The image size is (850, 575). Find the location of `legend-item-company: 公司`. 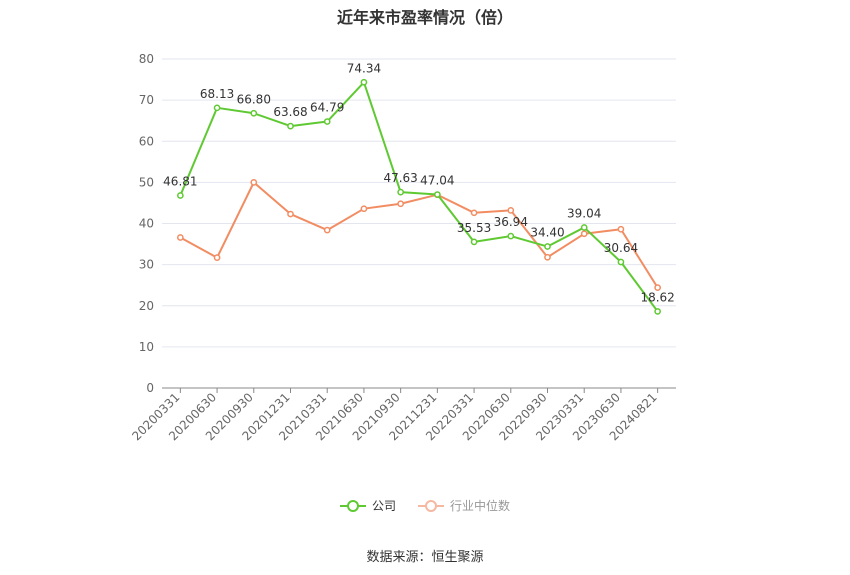

legend-item-company: 公司 is located at coordinates (367, 505).